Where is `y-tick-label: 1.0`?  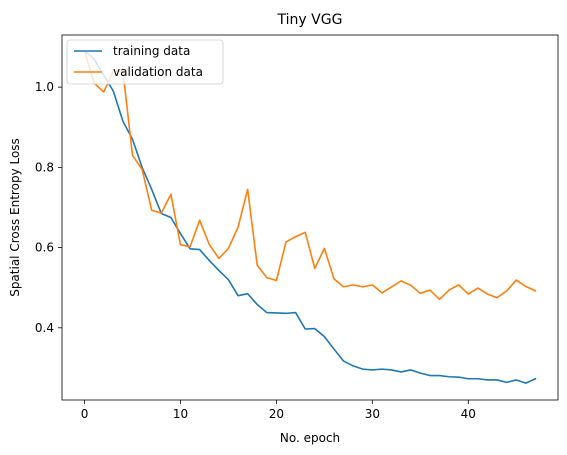
y-tick-label: 1.0 is located at coordinates (44, 87).